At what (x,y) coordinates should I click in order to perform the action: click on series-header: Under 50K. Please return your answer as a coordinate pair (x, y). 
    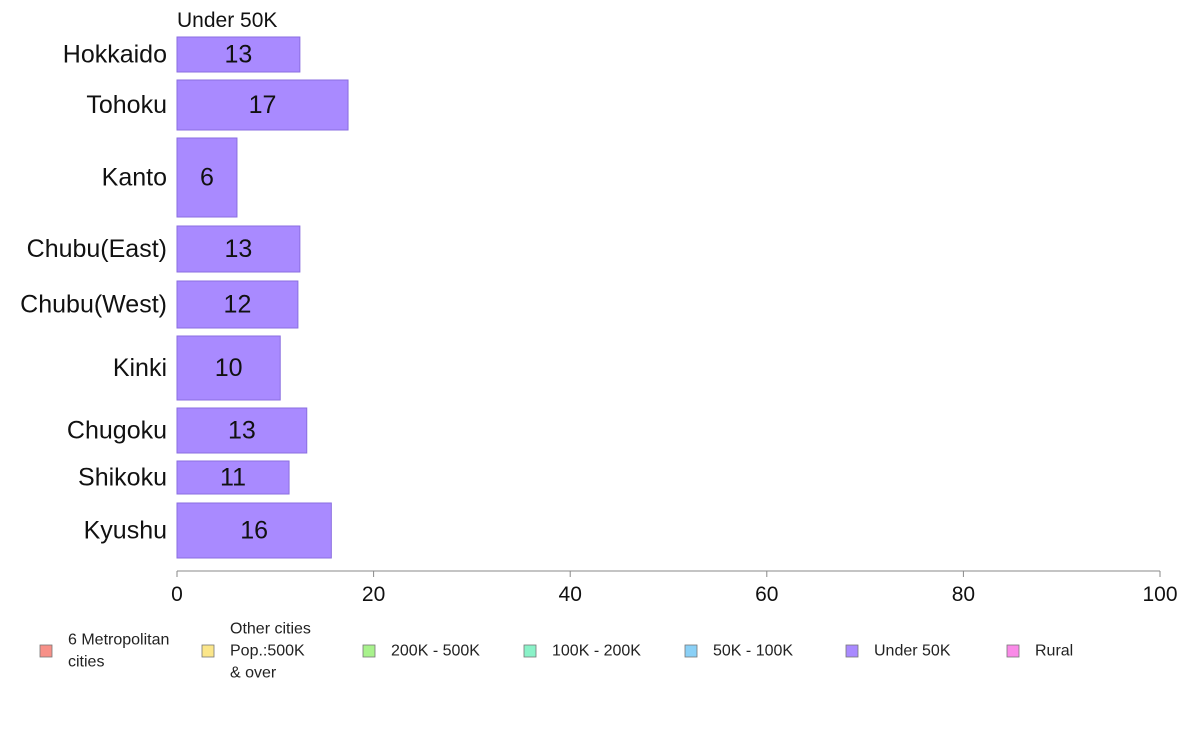
    Looking at the image, I should click on (227, 20).